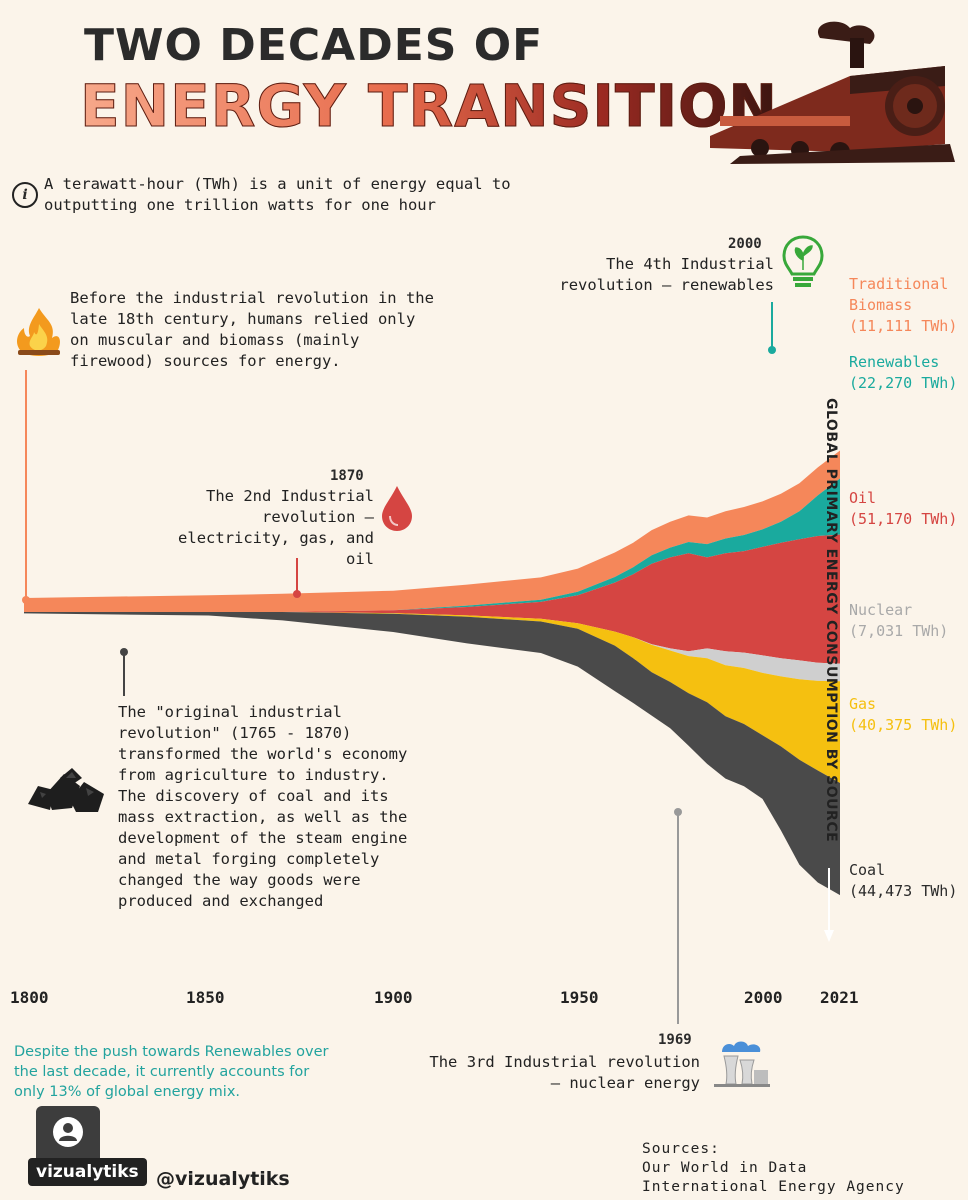 Image resolution: width=968 pixels, height=1200 pixels. Describe the element at coordinates (25, 195) in the screenshot. I see `info-icon: i` at that location.